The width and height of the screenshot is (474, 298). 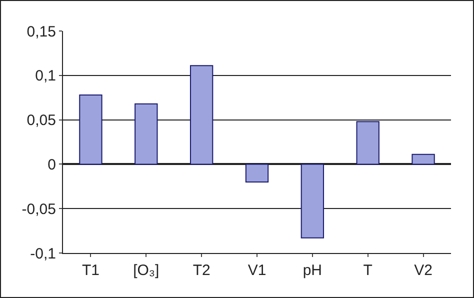 I want to click on y-tick-label: 0,1, so click(x=45, y=76).